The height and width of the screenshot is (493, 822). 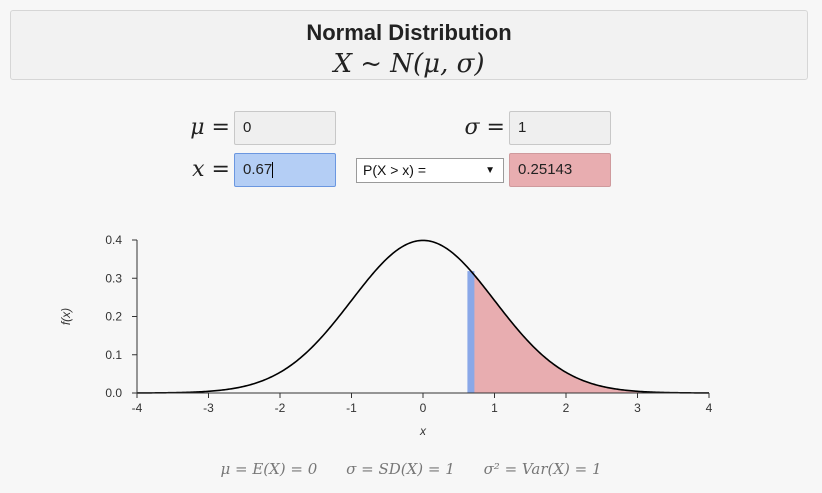 I want to click on y-tick-label: 0.4, so click(x=113, y=240).